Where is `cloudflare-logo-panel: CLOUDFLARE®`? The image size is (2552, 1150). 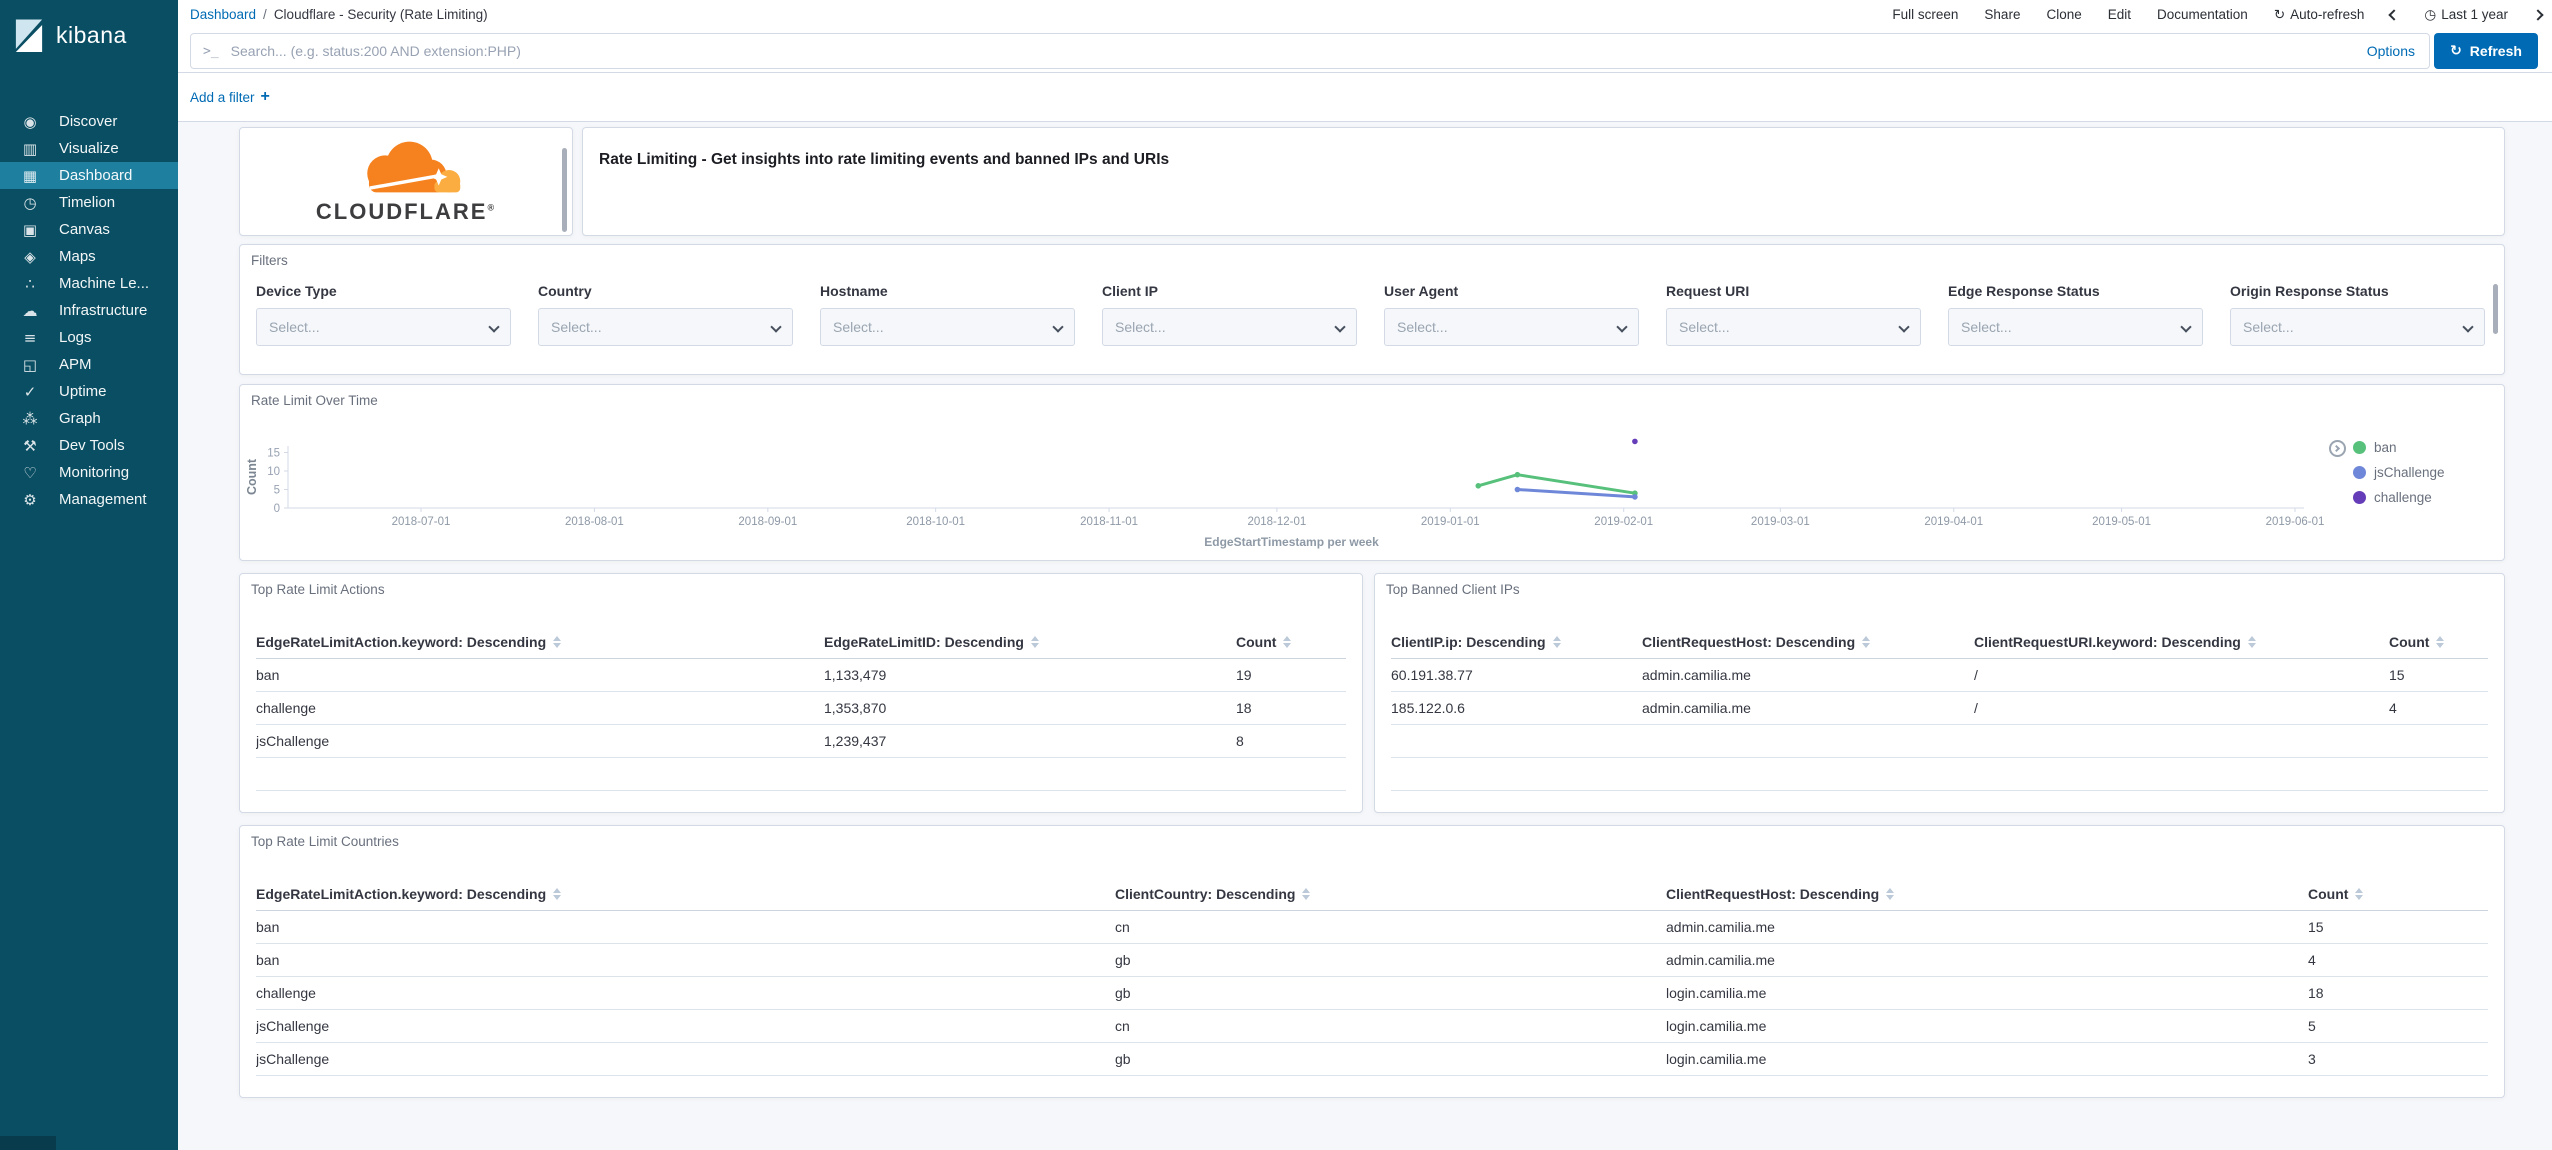 cloudflare-logo-panel: CLOUDFLARE® is located at coordinates (406, 181).